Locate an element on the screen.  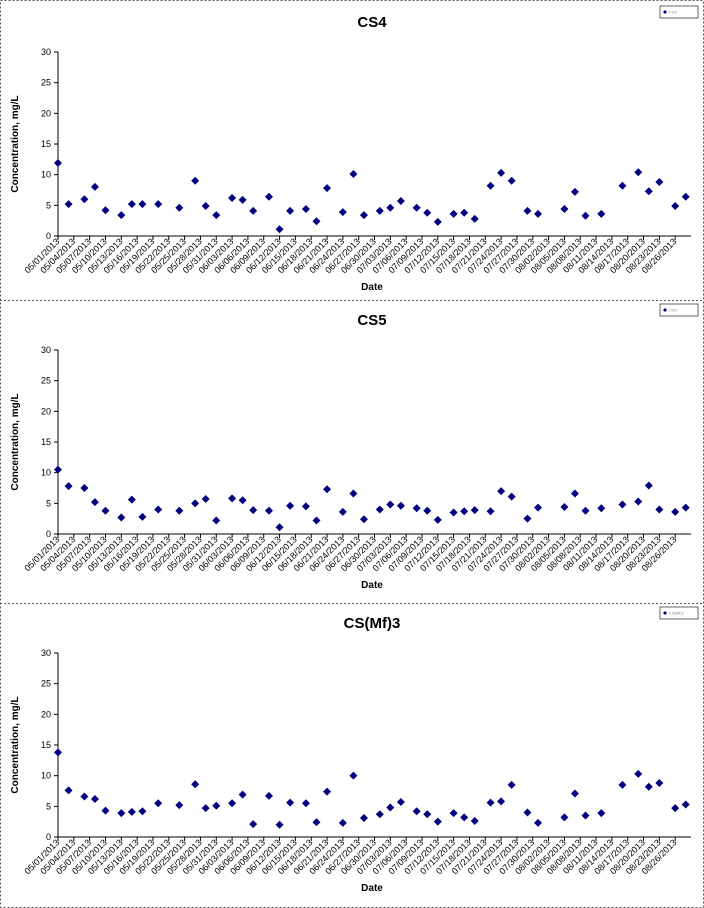
y-tick-label: 5 is located at coordinates (48, 503).